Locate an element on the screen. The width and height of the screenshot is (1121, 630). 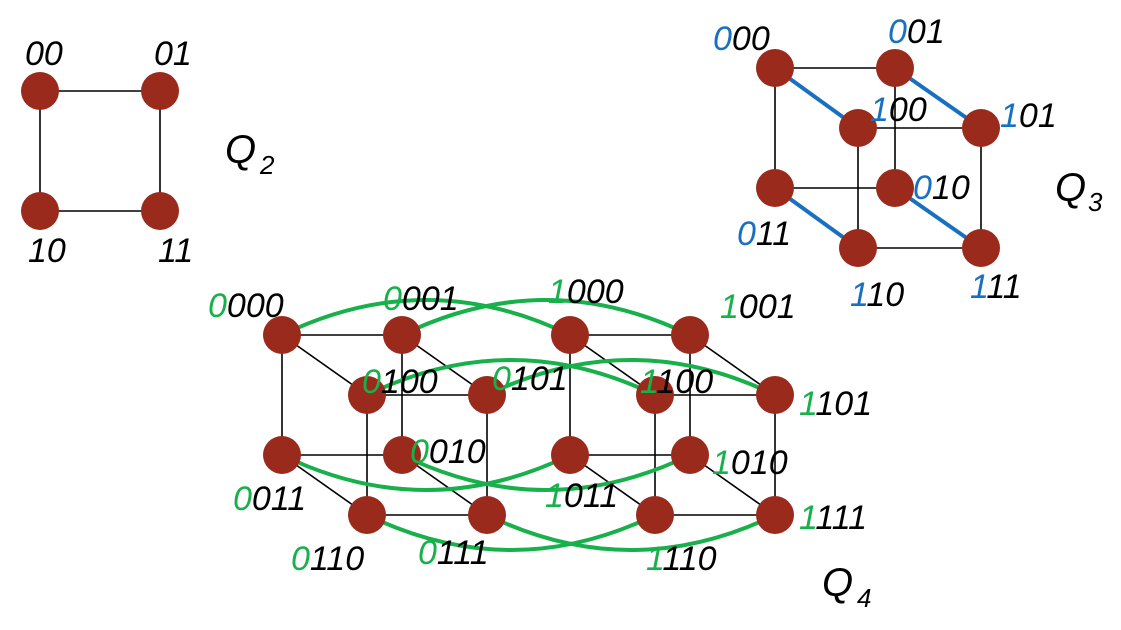
q4-vertex-label: 1100 is located at coordinates (676, 382).